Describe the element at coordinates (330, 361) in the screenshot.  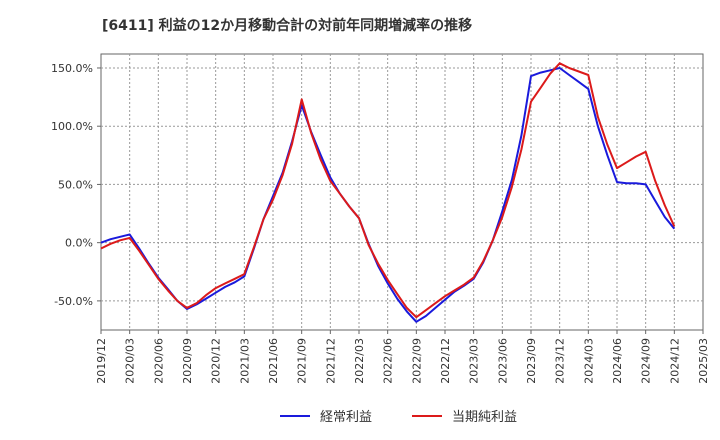
I see `x-tick-label: 2021/12` at that location.